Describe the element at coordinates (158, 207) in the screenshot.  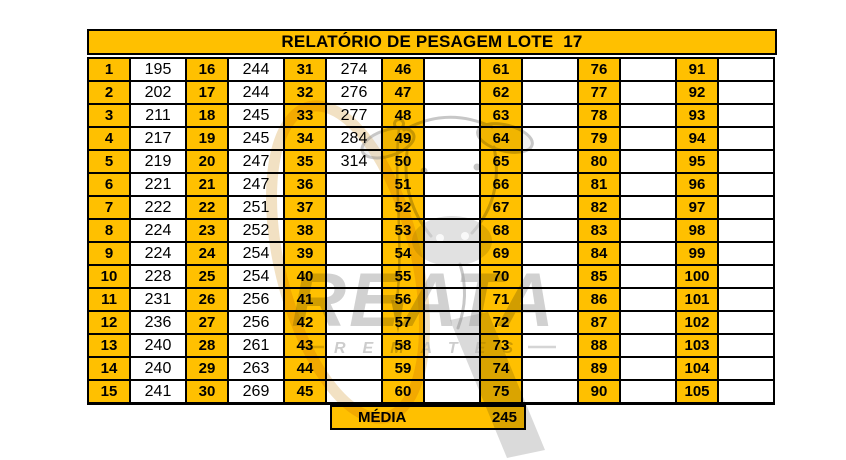
I see `weight-value-cell: 222` at that location.